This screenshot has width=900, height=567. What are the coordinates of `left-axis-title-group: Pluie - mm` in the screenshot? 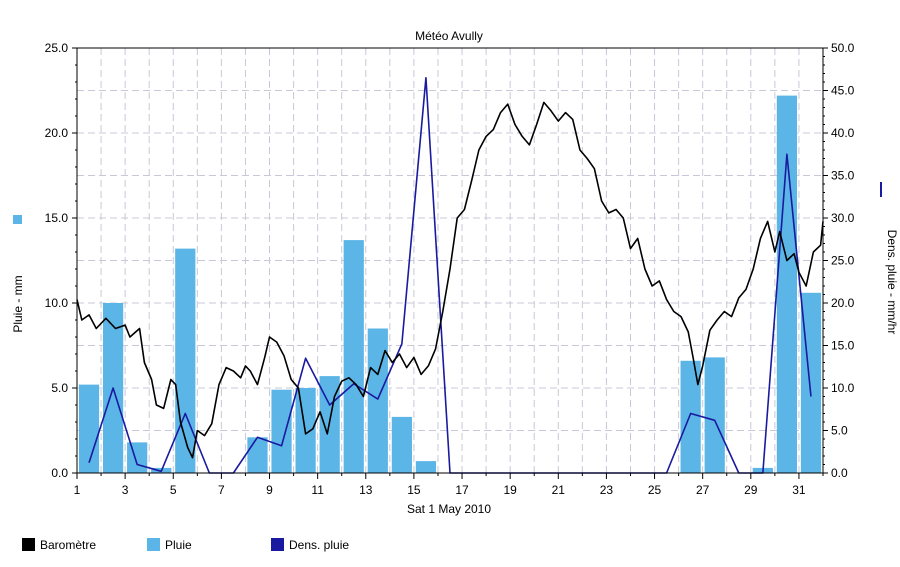 It's located at (18, 274).